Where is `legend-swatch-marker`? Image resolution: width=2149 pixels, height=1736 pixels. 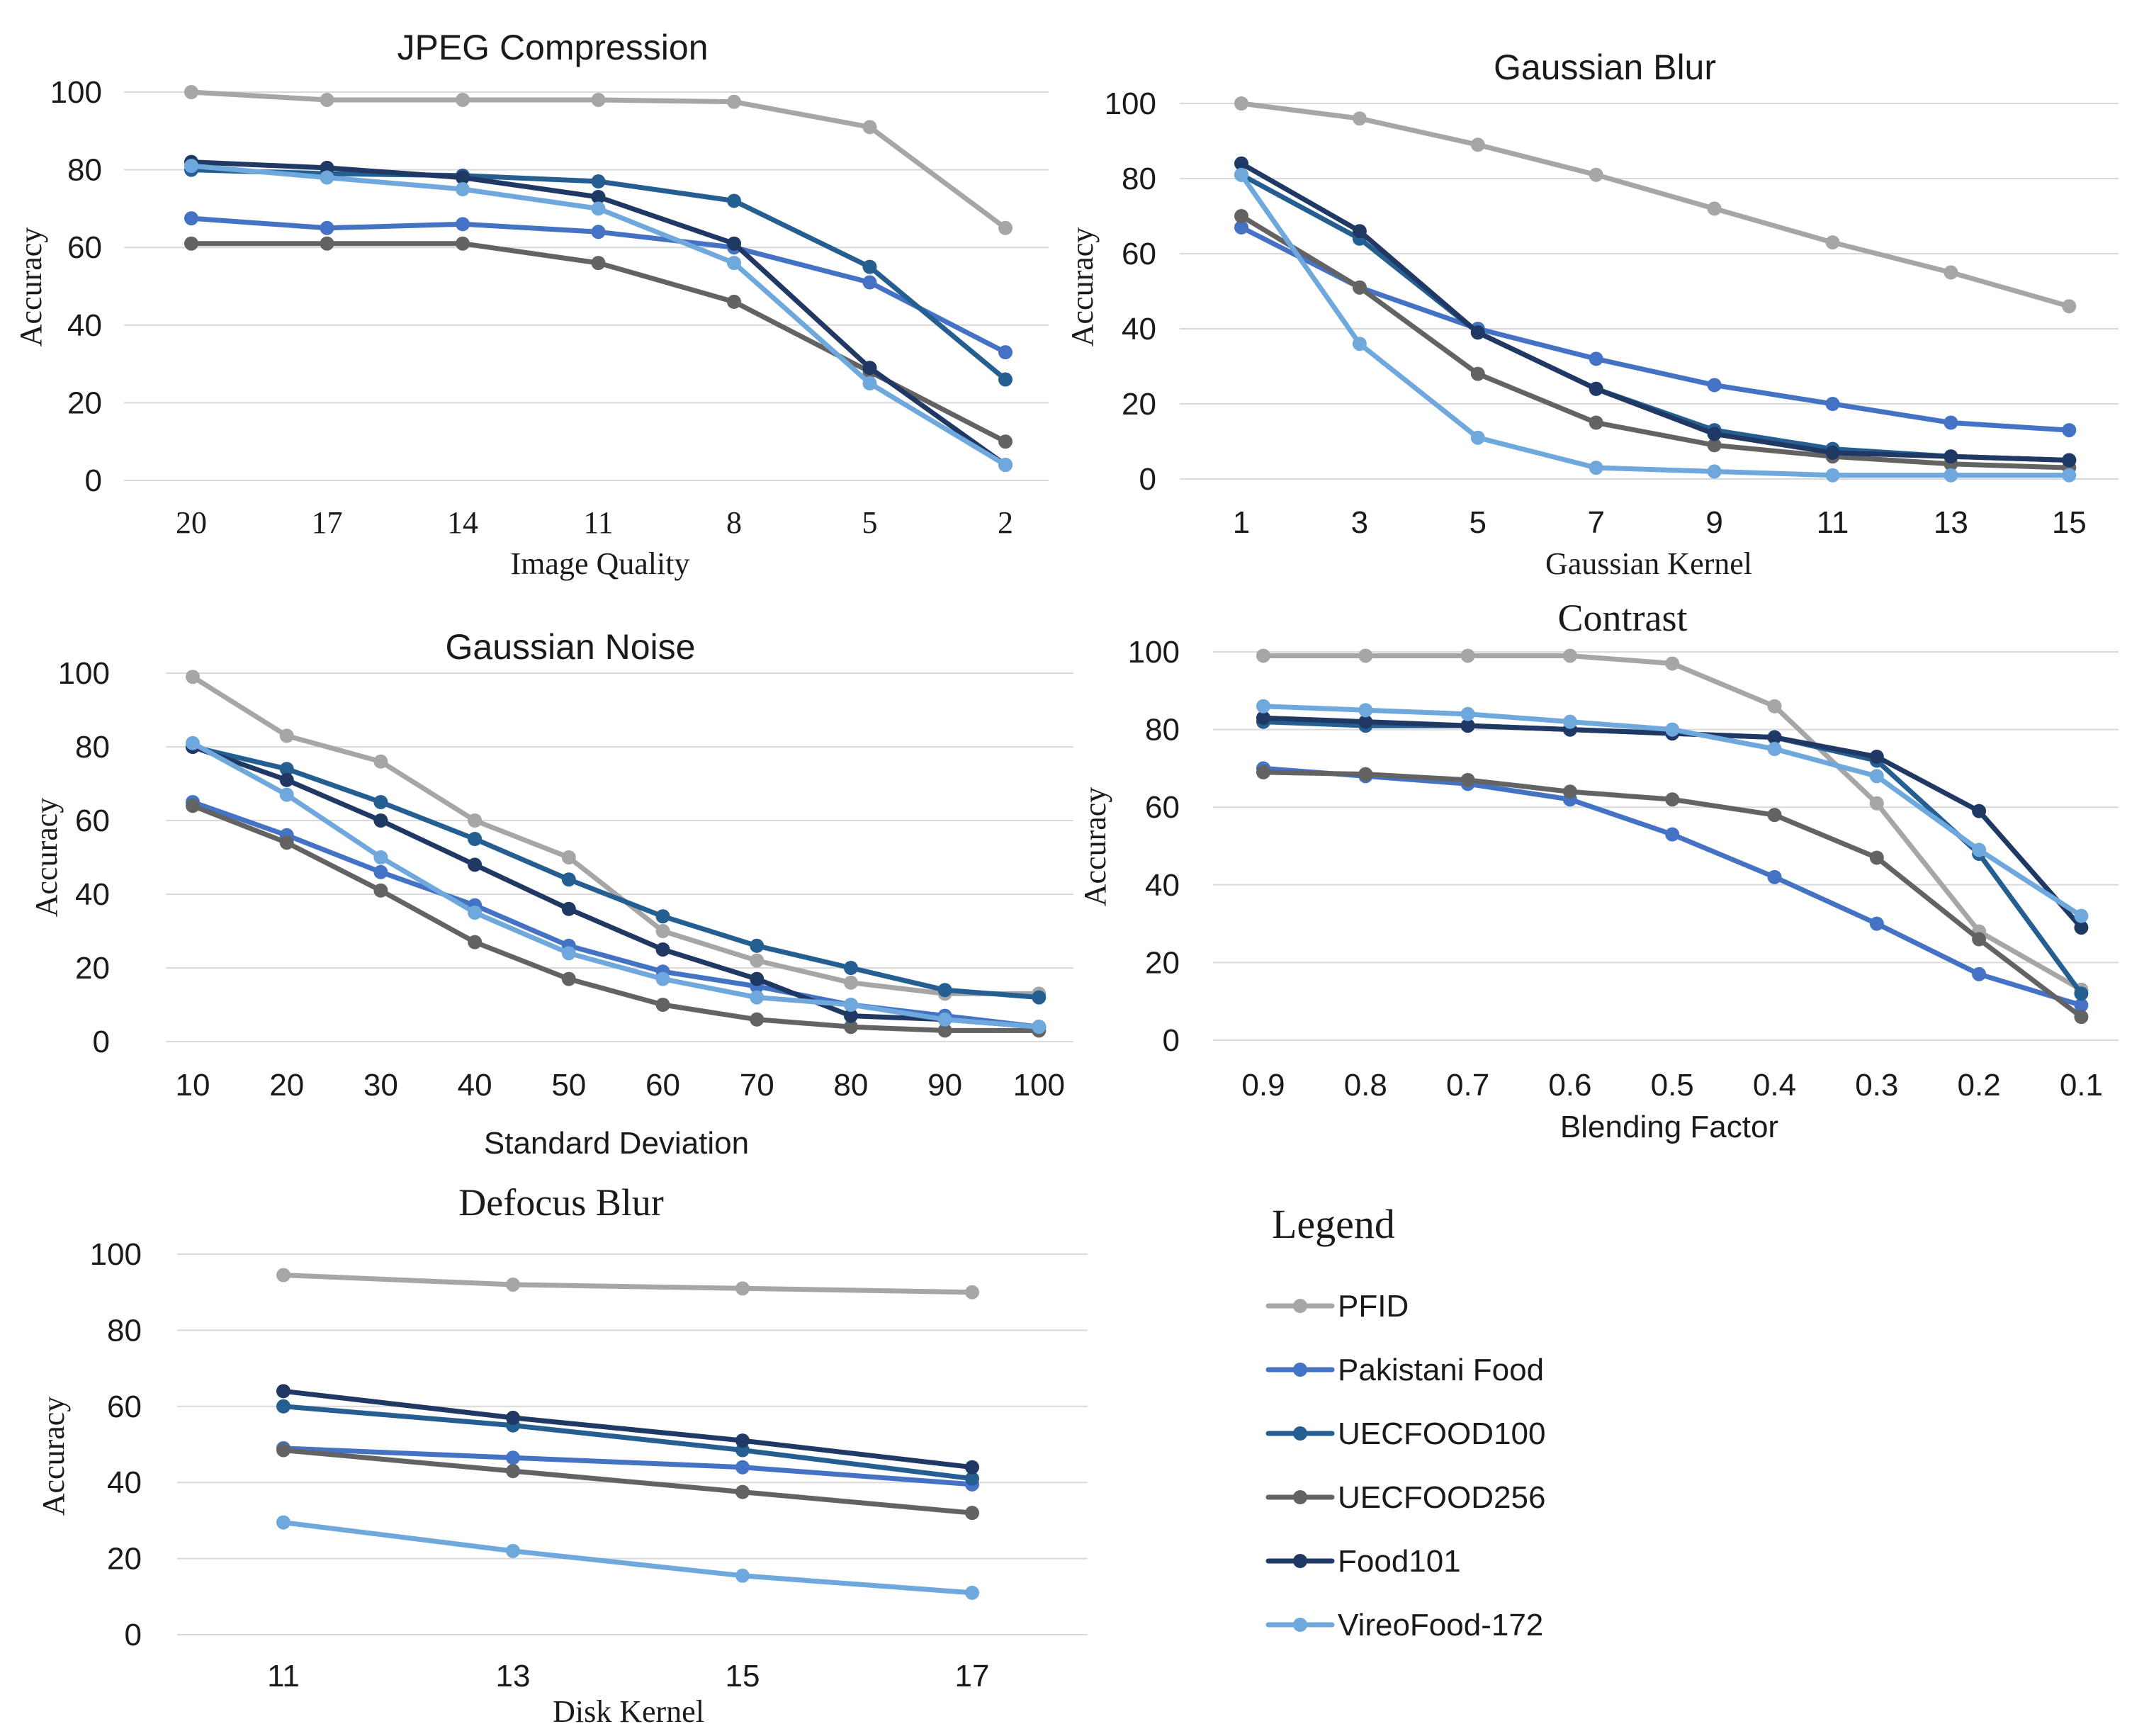
legend-swatch-marker is located at coordinates (1300, 1306).